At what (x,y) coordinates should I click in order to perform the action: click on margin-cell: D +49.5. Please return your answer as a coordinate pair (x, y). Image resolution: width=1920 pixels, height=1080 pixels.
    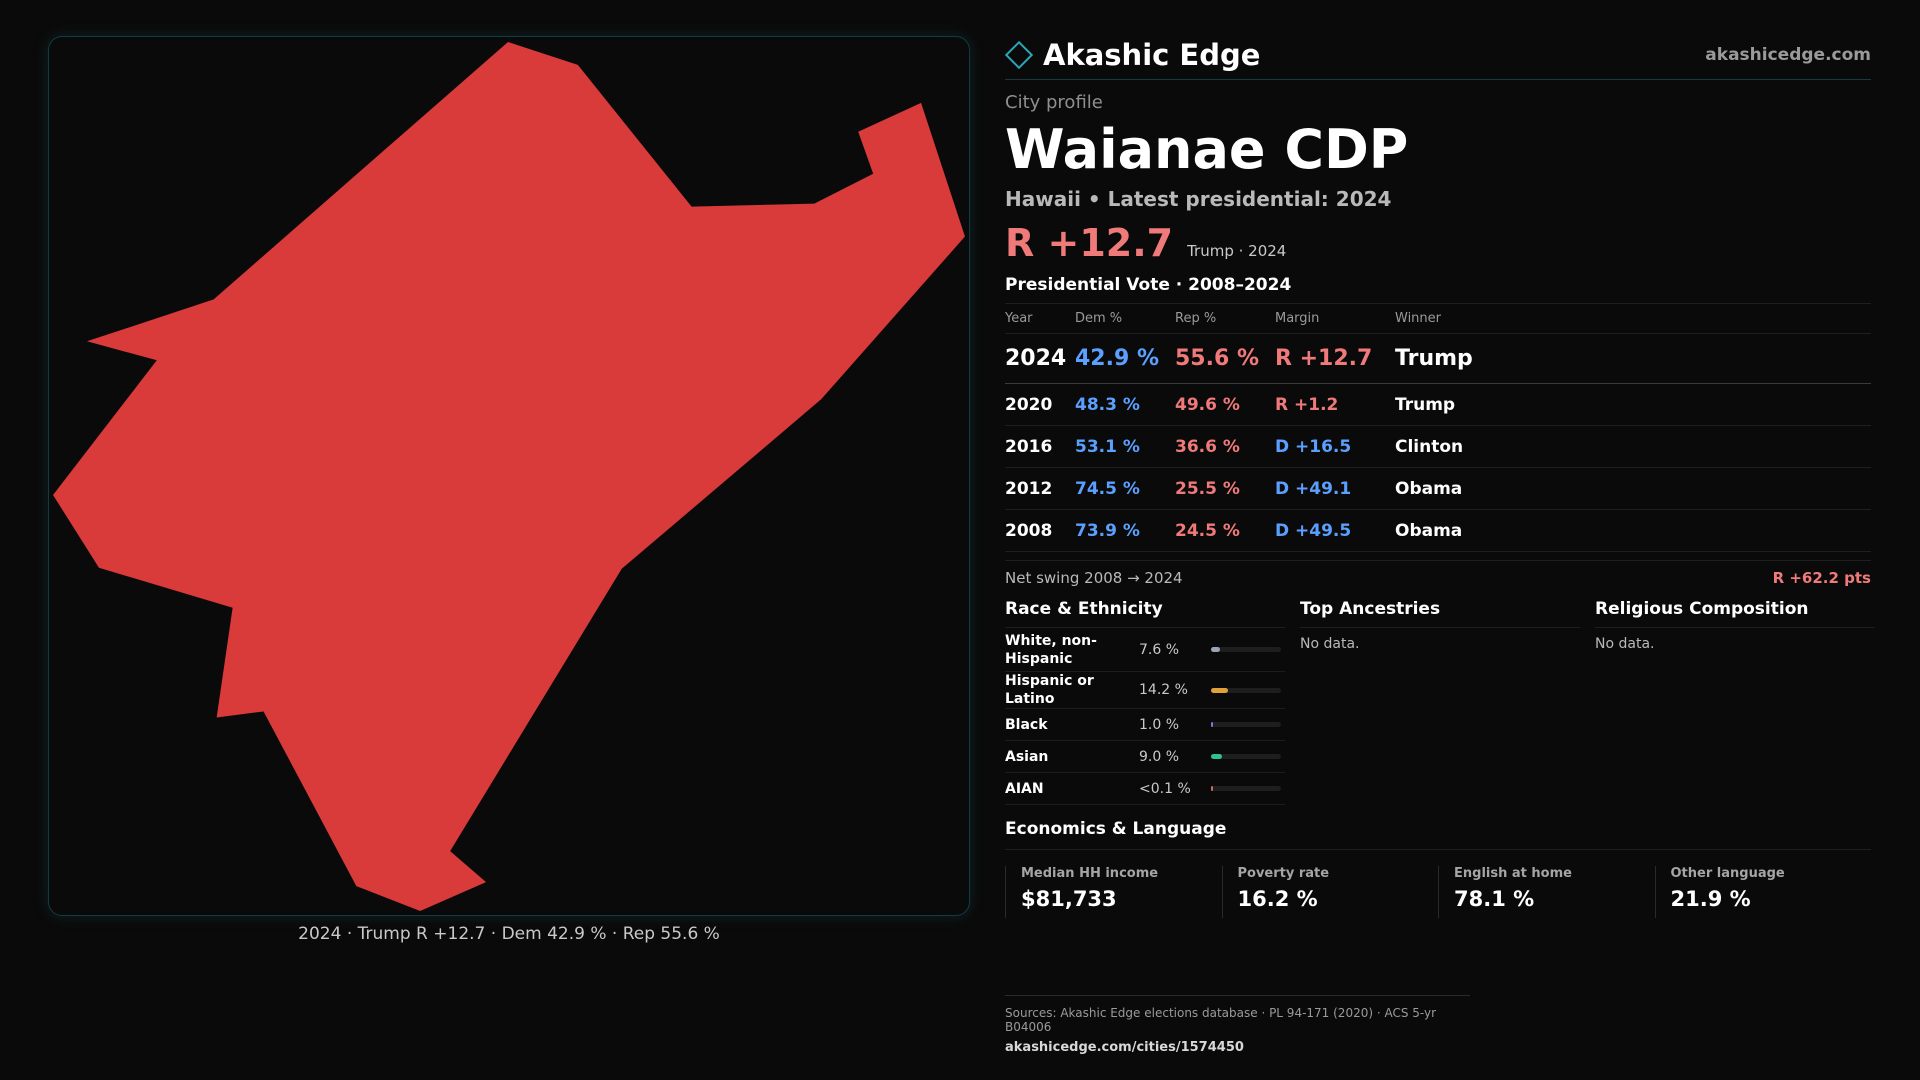
    Looking at the image, I should click on (1313, 530).